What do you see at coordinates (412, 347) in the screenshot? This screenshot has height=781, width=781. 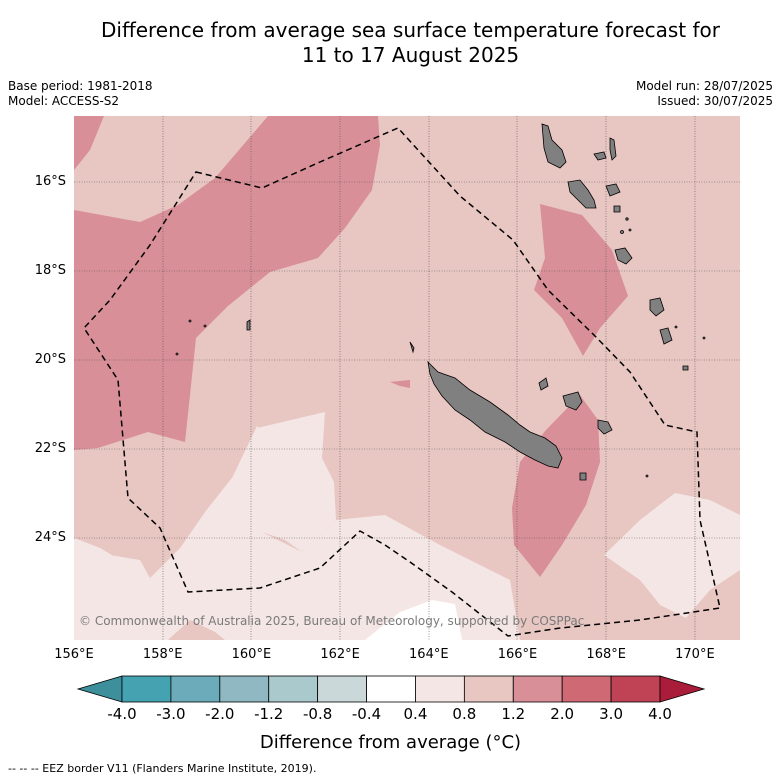 I see `belep-island` at bounding box center [412, 347].